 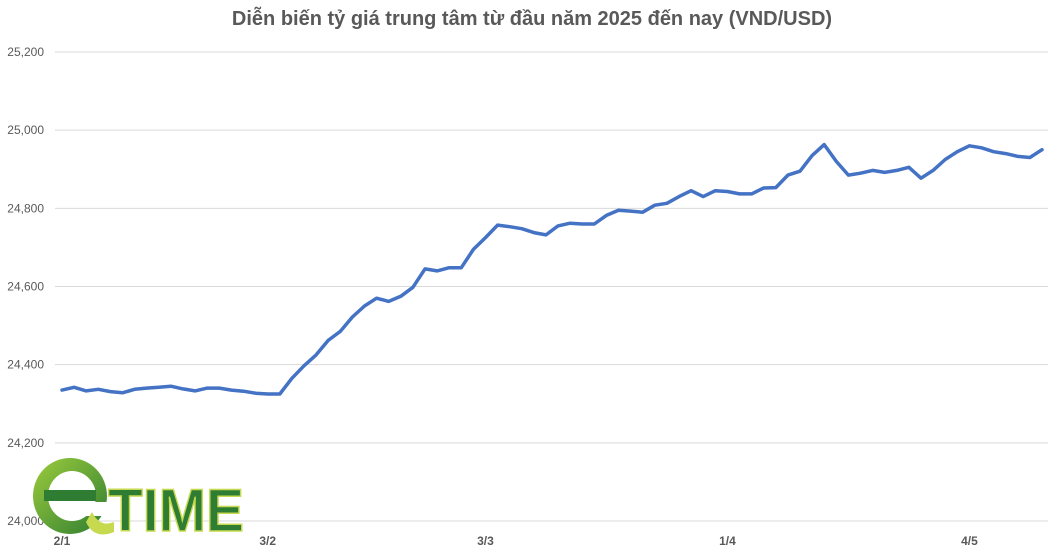 I want to click on logo-time-text: TIME, so click(x=176, y=508).